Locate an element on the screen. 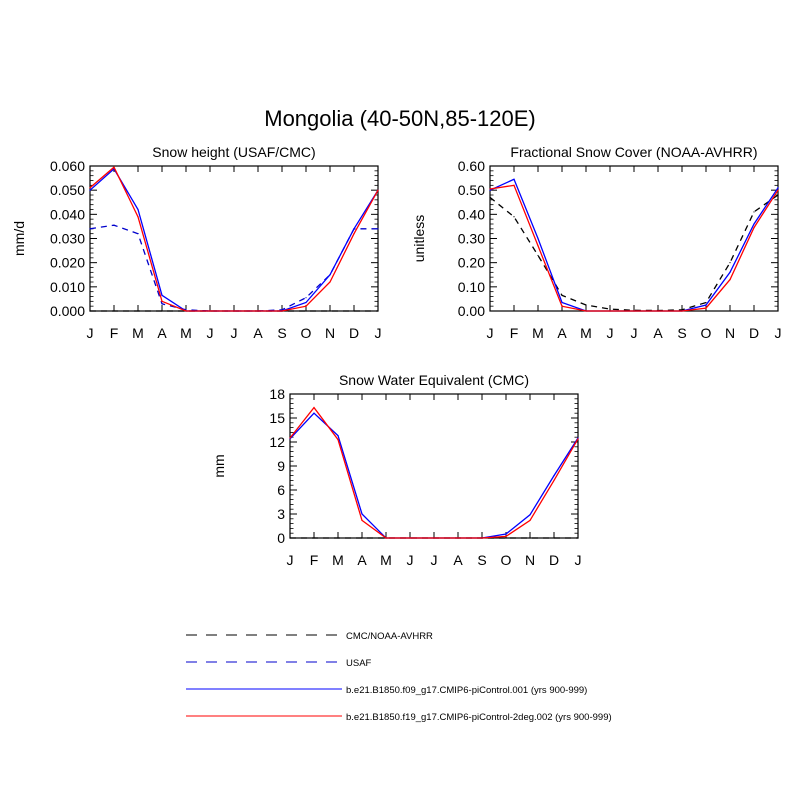 This screenshot has height=800, width=800. x-tick-label: O is located at coordinates (706, 333).